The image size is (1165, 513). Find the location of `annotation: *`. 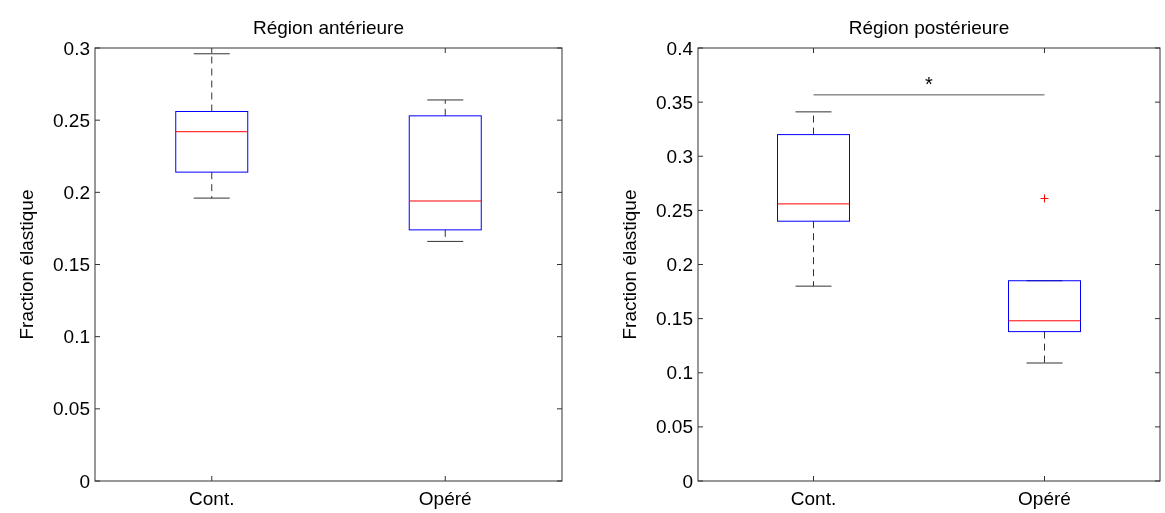

annotation: * is located at coordinates (929, 83).